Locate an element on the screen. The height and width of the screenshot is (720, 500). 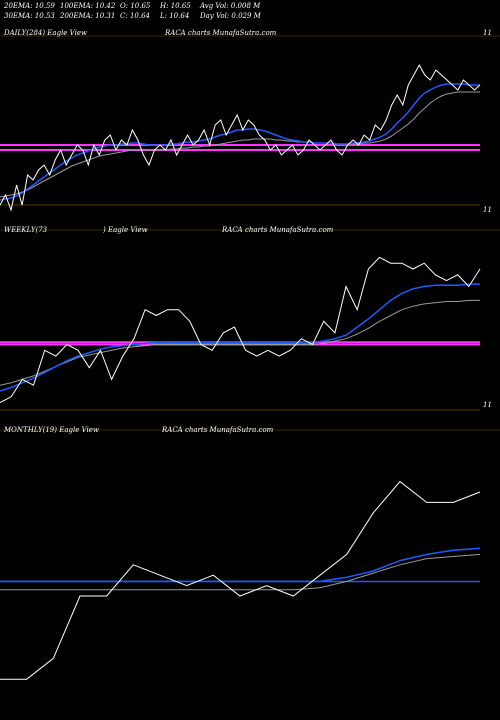
weekly-label-mid: ) Eagle View is located at coordinates (125, 230).